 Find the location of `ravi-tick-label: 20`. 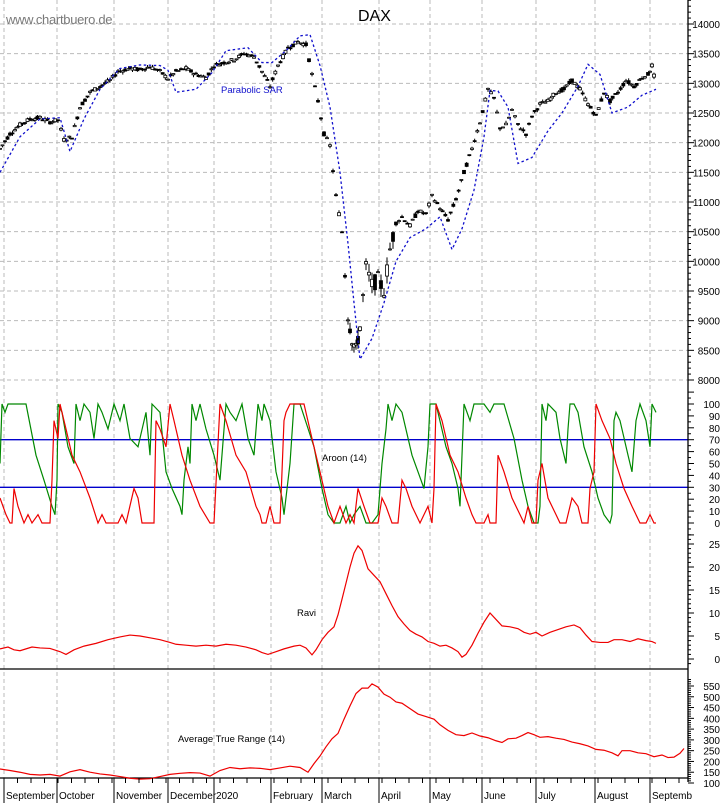

ravi-tick-label: 20 is located at coordinates (715, 568).